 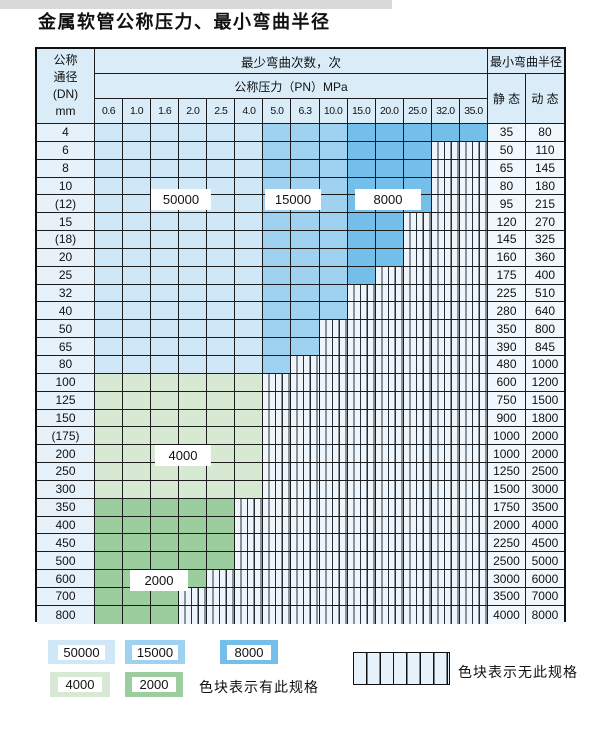 What do you see at coordinates (506, 186) in the screenshot?
I see `static-radius-cell: 80` at bounding box center [506, 186].